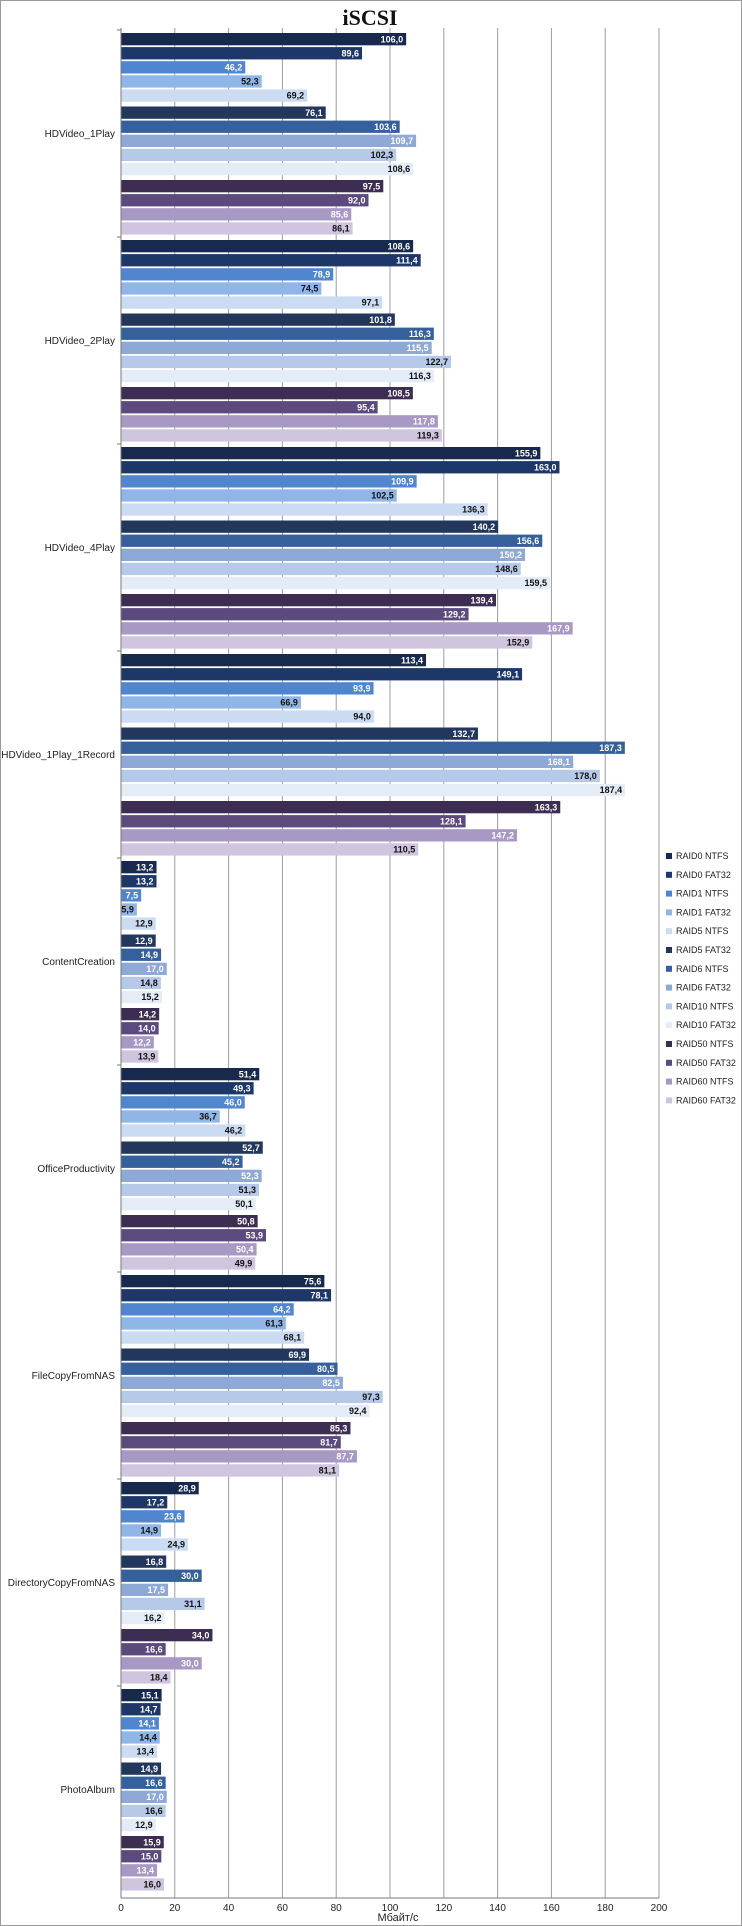 The height and width of the screenshot is (1926, 742). What do you see at coordinates (121, 1908) in the screenshot?
I see `x-tick-label: 0` at bounding box center [121, 1908].